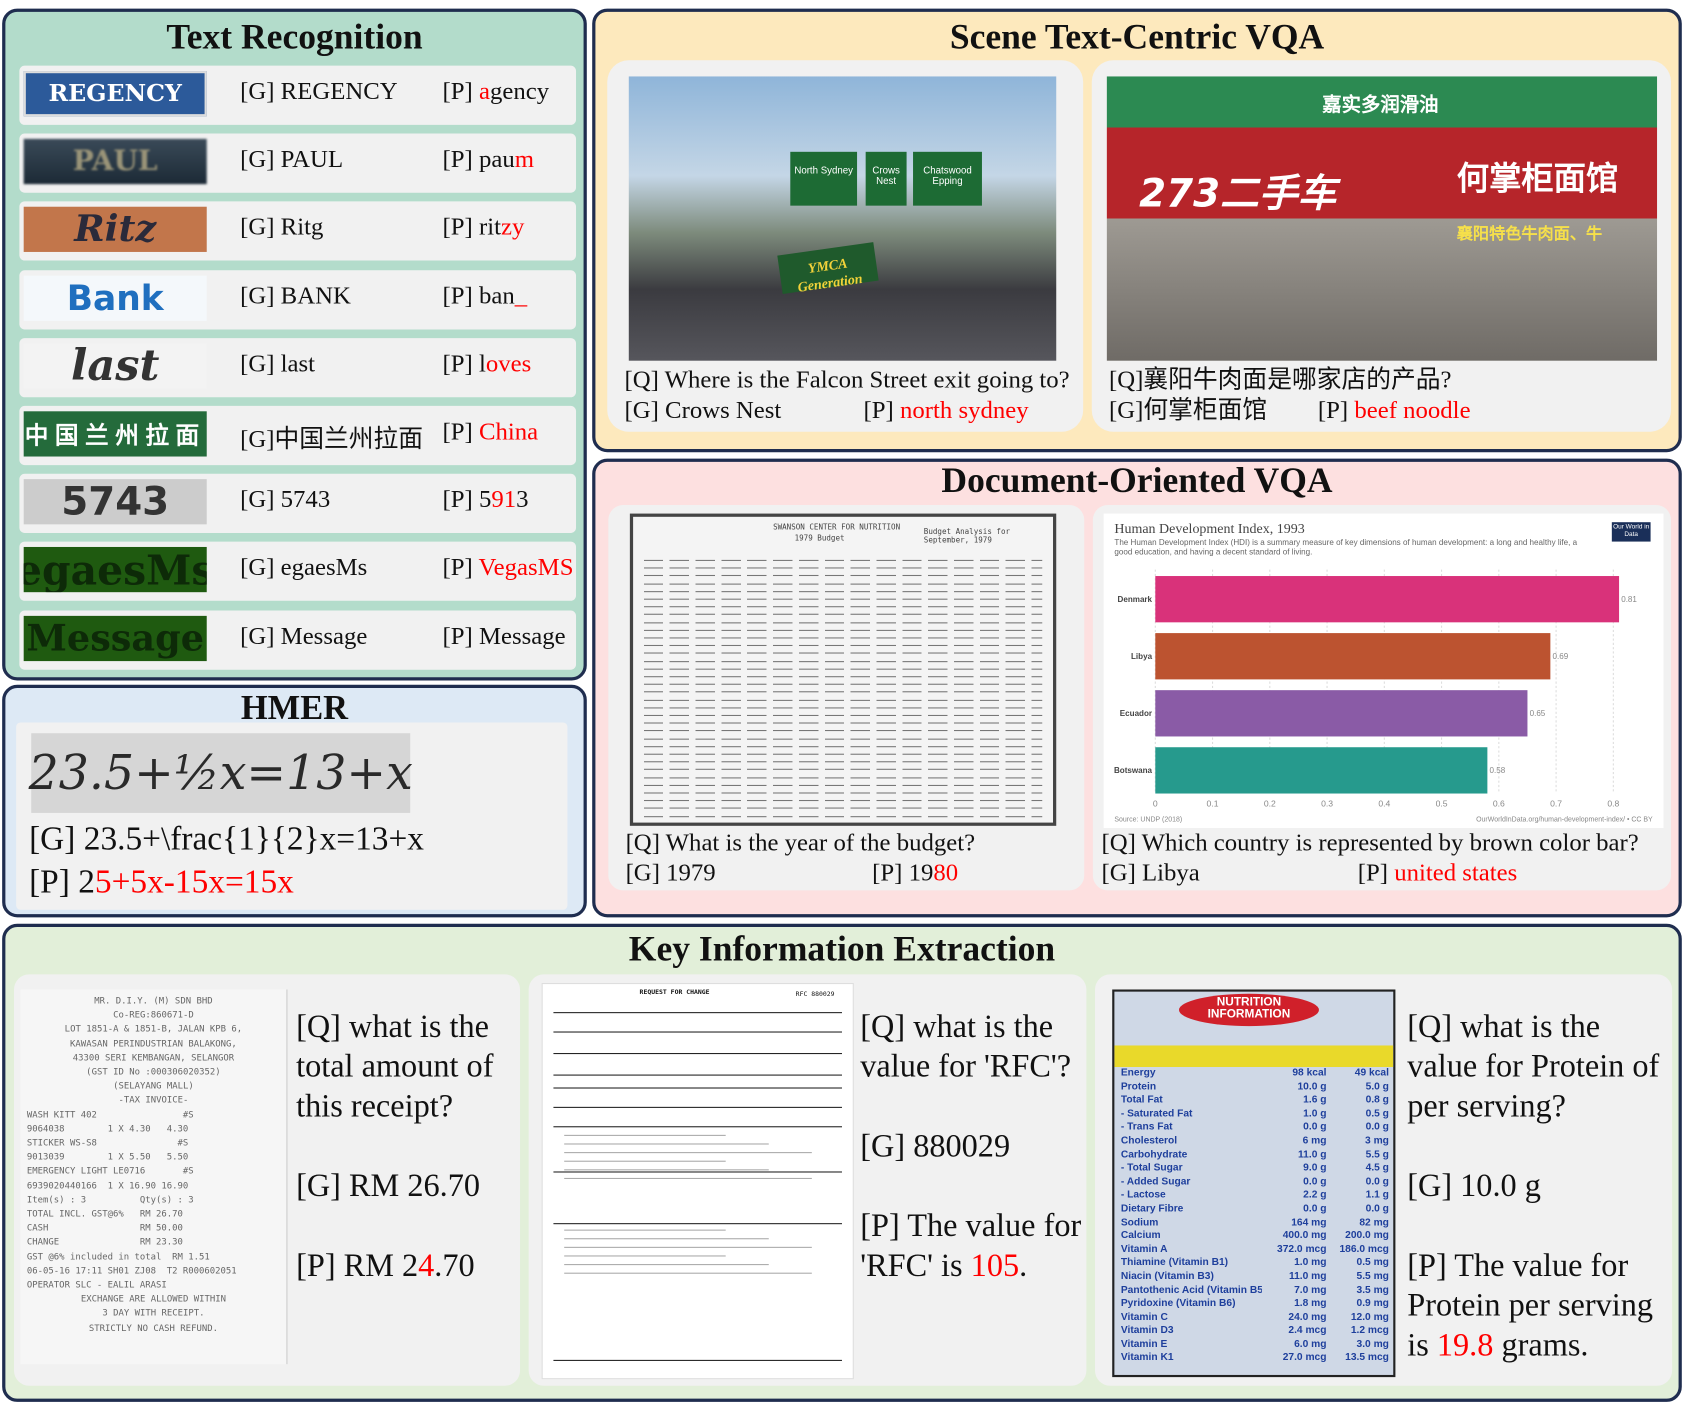  I want to click on nutrition-row: - Added Sugar 0.0 g 0.0 g, so click(1255, 1182).